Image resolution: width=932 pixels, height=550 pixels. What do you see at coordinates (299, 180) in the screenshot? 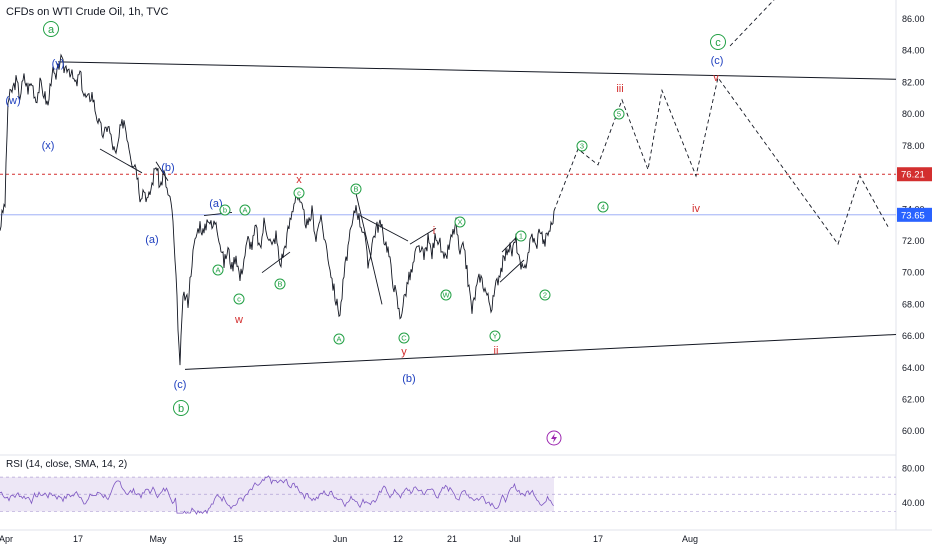
I see `wave-label: x` at bounding box center [299, 180].